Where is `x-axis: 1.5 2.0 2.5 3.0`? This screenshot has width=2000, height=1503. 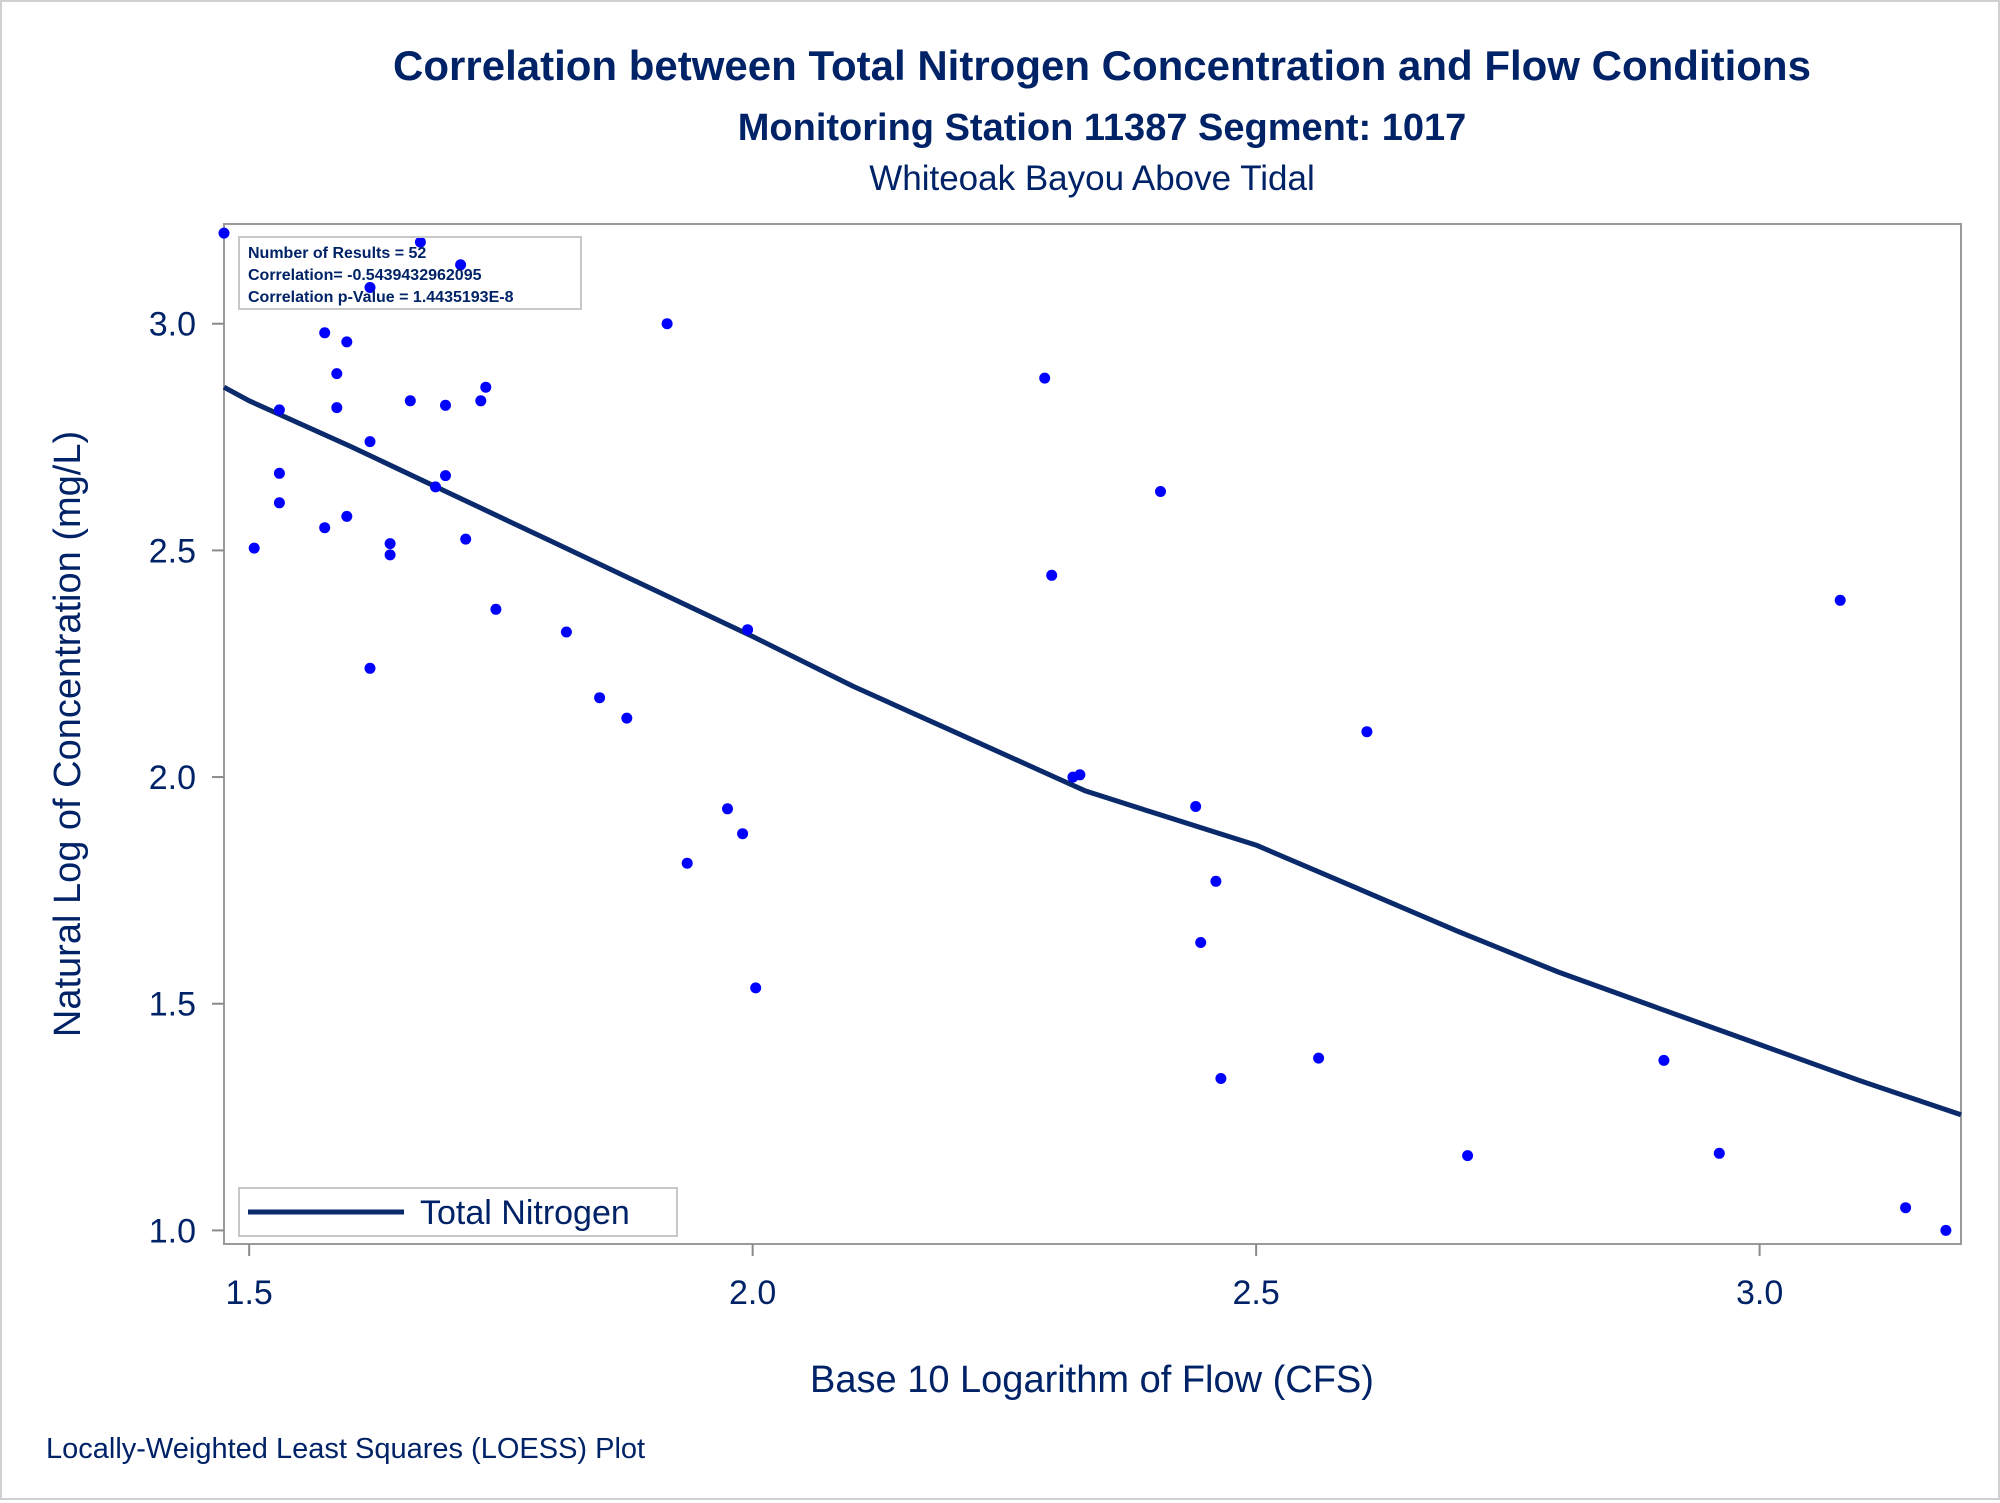
x-axis: 1.5 2.0 2.5 3.0 is located at coordinates (1004, 1278).